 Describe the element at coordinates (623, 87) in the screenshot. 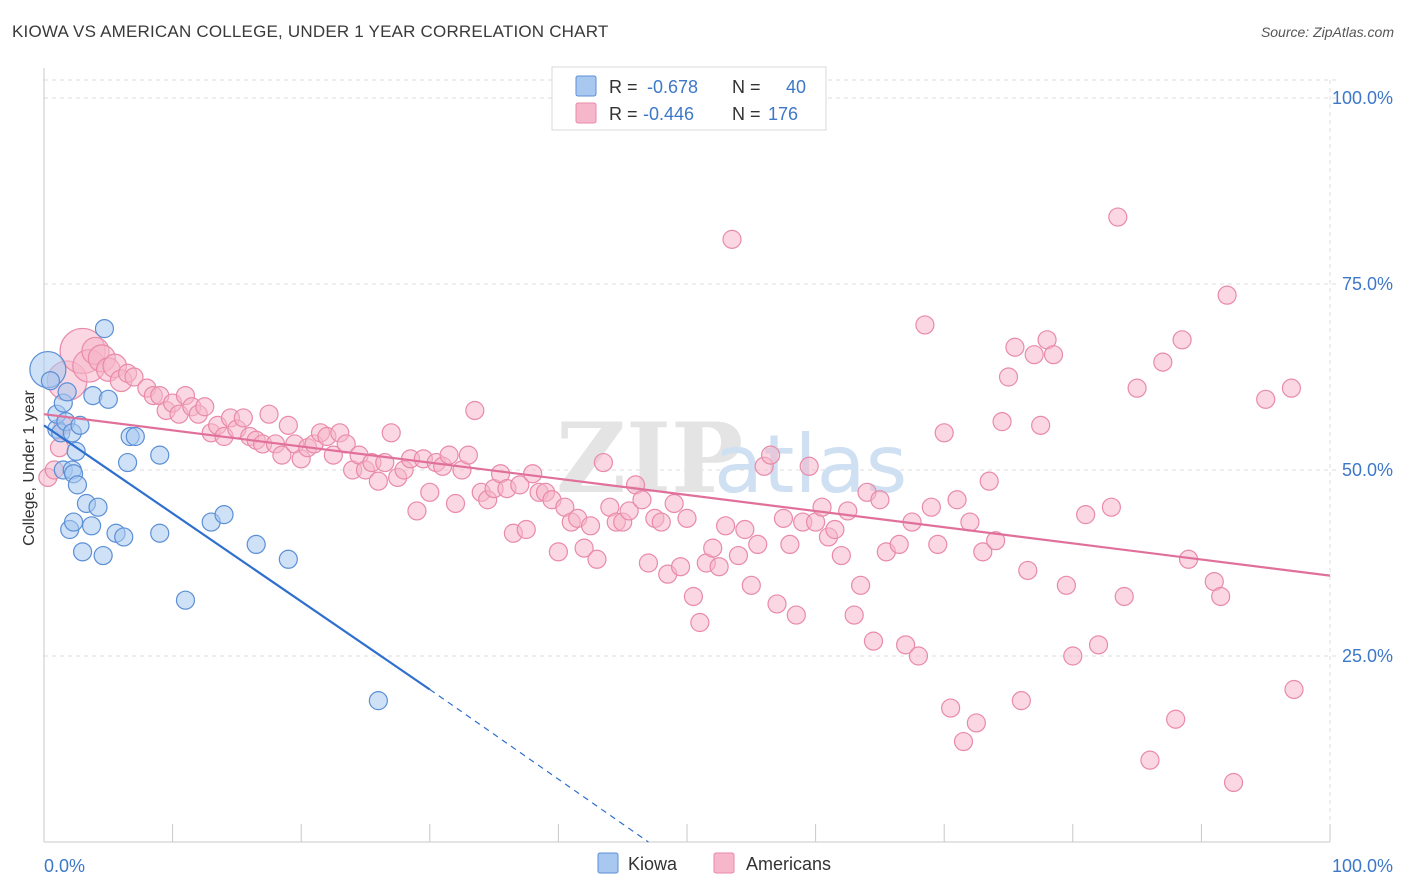

I see `legend-kiowa-r-label: R =` at that location.